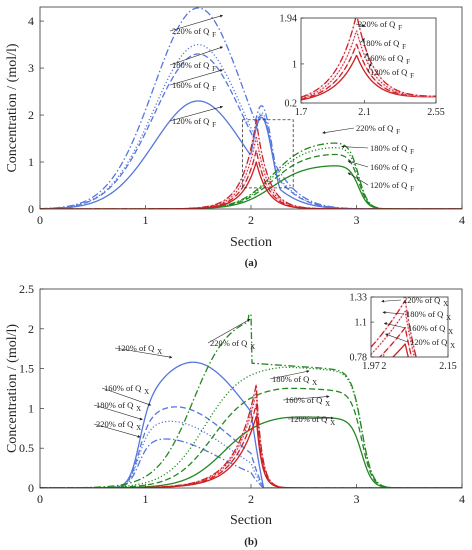 The height and width of the screenshot is (550, 472). I want to click on inset-annotation-label: 120% of Q F, so click(392, 73).